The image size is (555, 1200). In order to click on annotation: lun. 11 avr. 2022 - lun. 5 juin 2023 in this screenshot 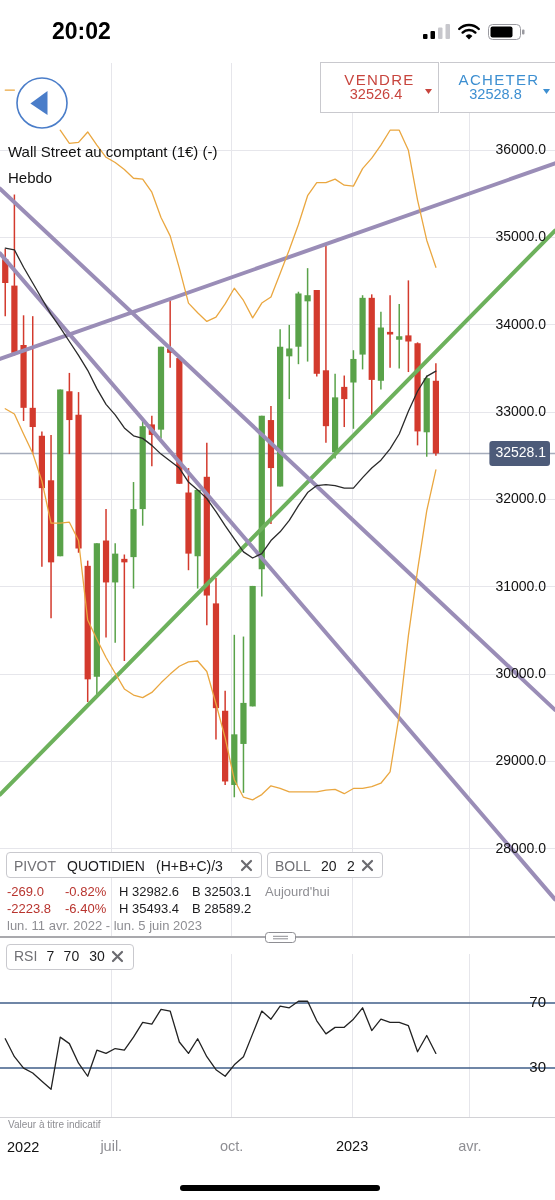, I will do `click(104, 925)`.